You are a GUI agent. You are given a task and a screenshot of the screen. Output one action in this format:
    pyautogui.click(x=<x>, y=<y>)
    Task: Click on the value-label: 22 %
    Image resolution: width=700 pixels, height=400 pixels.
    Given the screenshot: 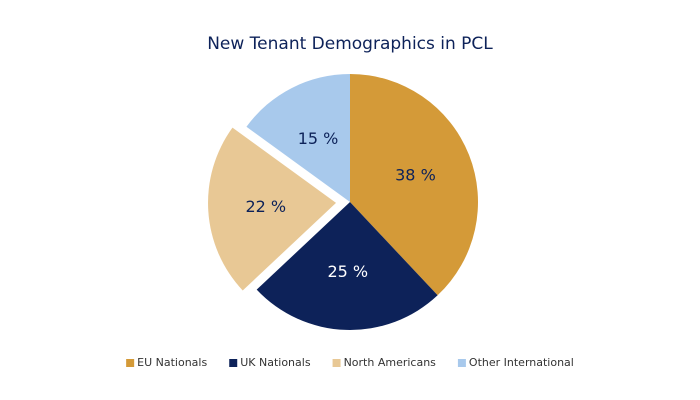 What is the action you would take?
    pyautogui.click(x=265, y=206)
    